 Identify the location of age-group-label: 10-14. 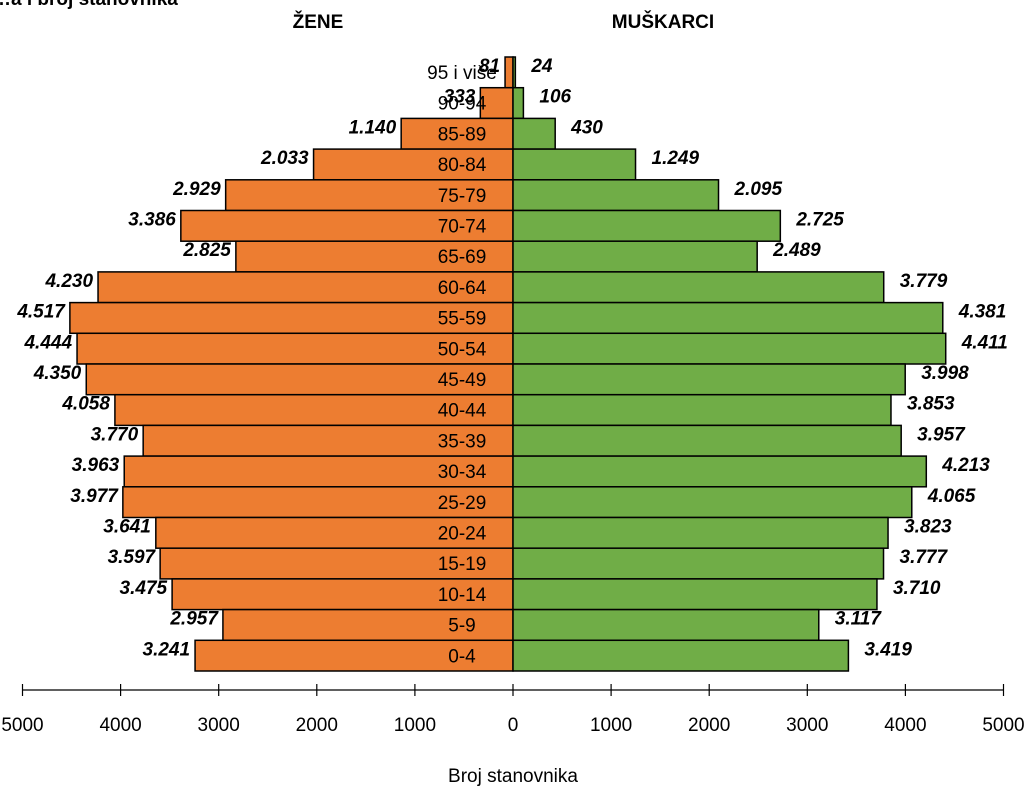
(462, 595).